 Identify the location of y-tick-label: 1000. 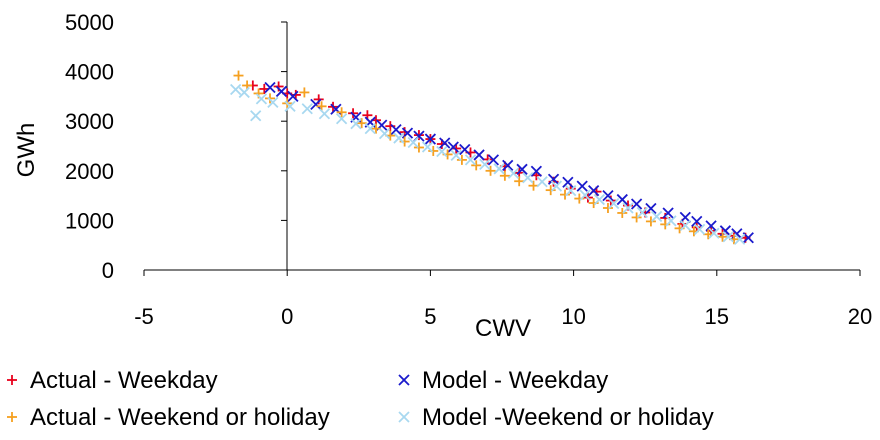
(89, 220).